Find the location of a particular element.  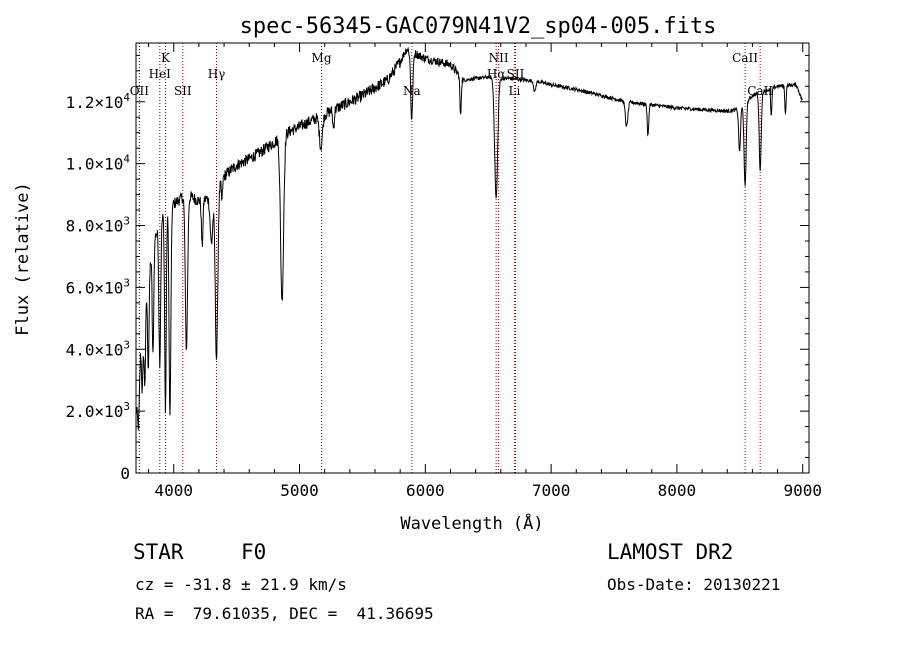

x-tick-label: 5000 is located at coordinates (299, 490).